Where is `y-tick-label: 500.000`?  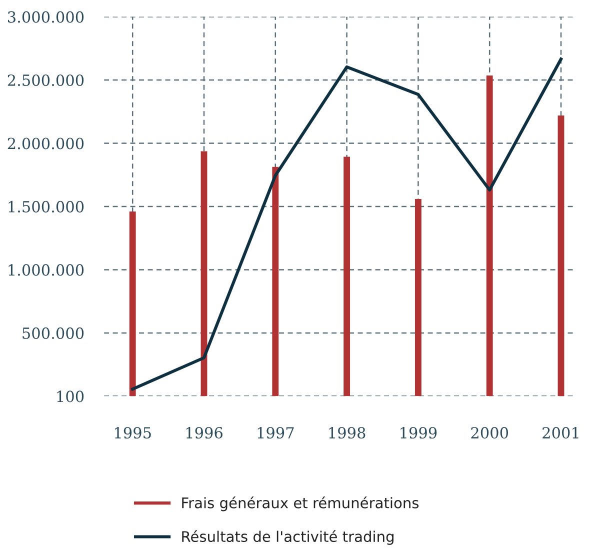 y-tick-label: 500.000 is located at coordinates (53, 333).